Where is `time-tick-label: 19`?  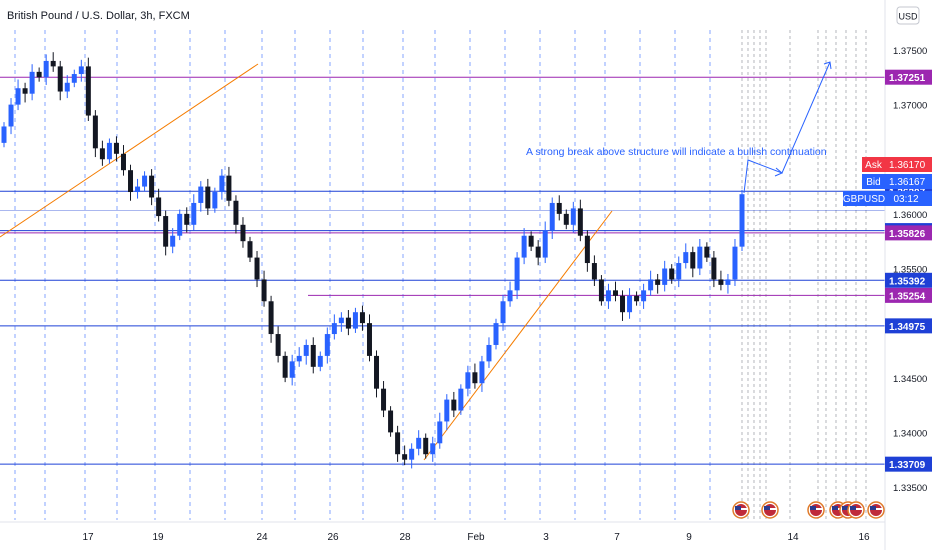 time-tick-label: 19 is located at coordinates (158, 537).